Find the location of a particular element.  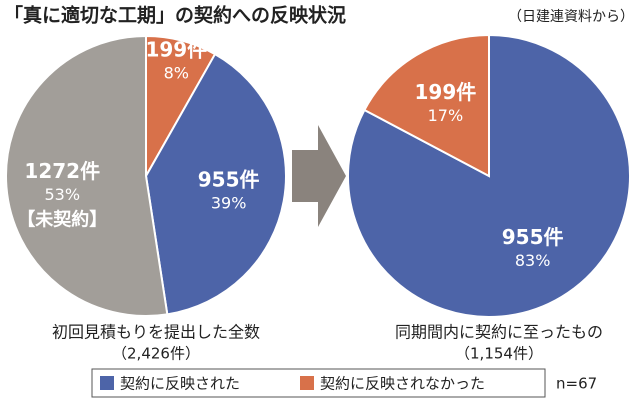

percent-label: 17% is located at coordinates (446, 115).